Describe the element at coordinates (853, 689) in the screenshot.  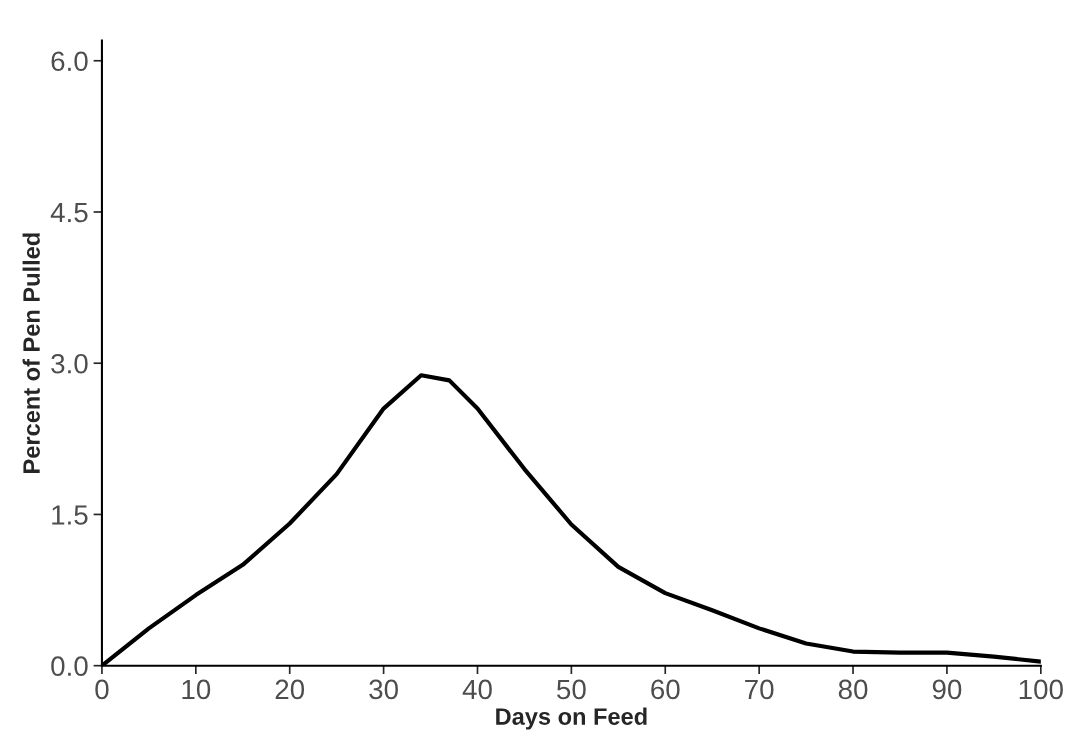
I see `x-tick-label: 80` at that location.